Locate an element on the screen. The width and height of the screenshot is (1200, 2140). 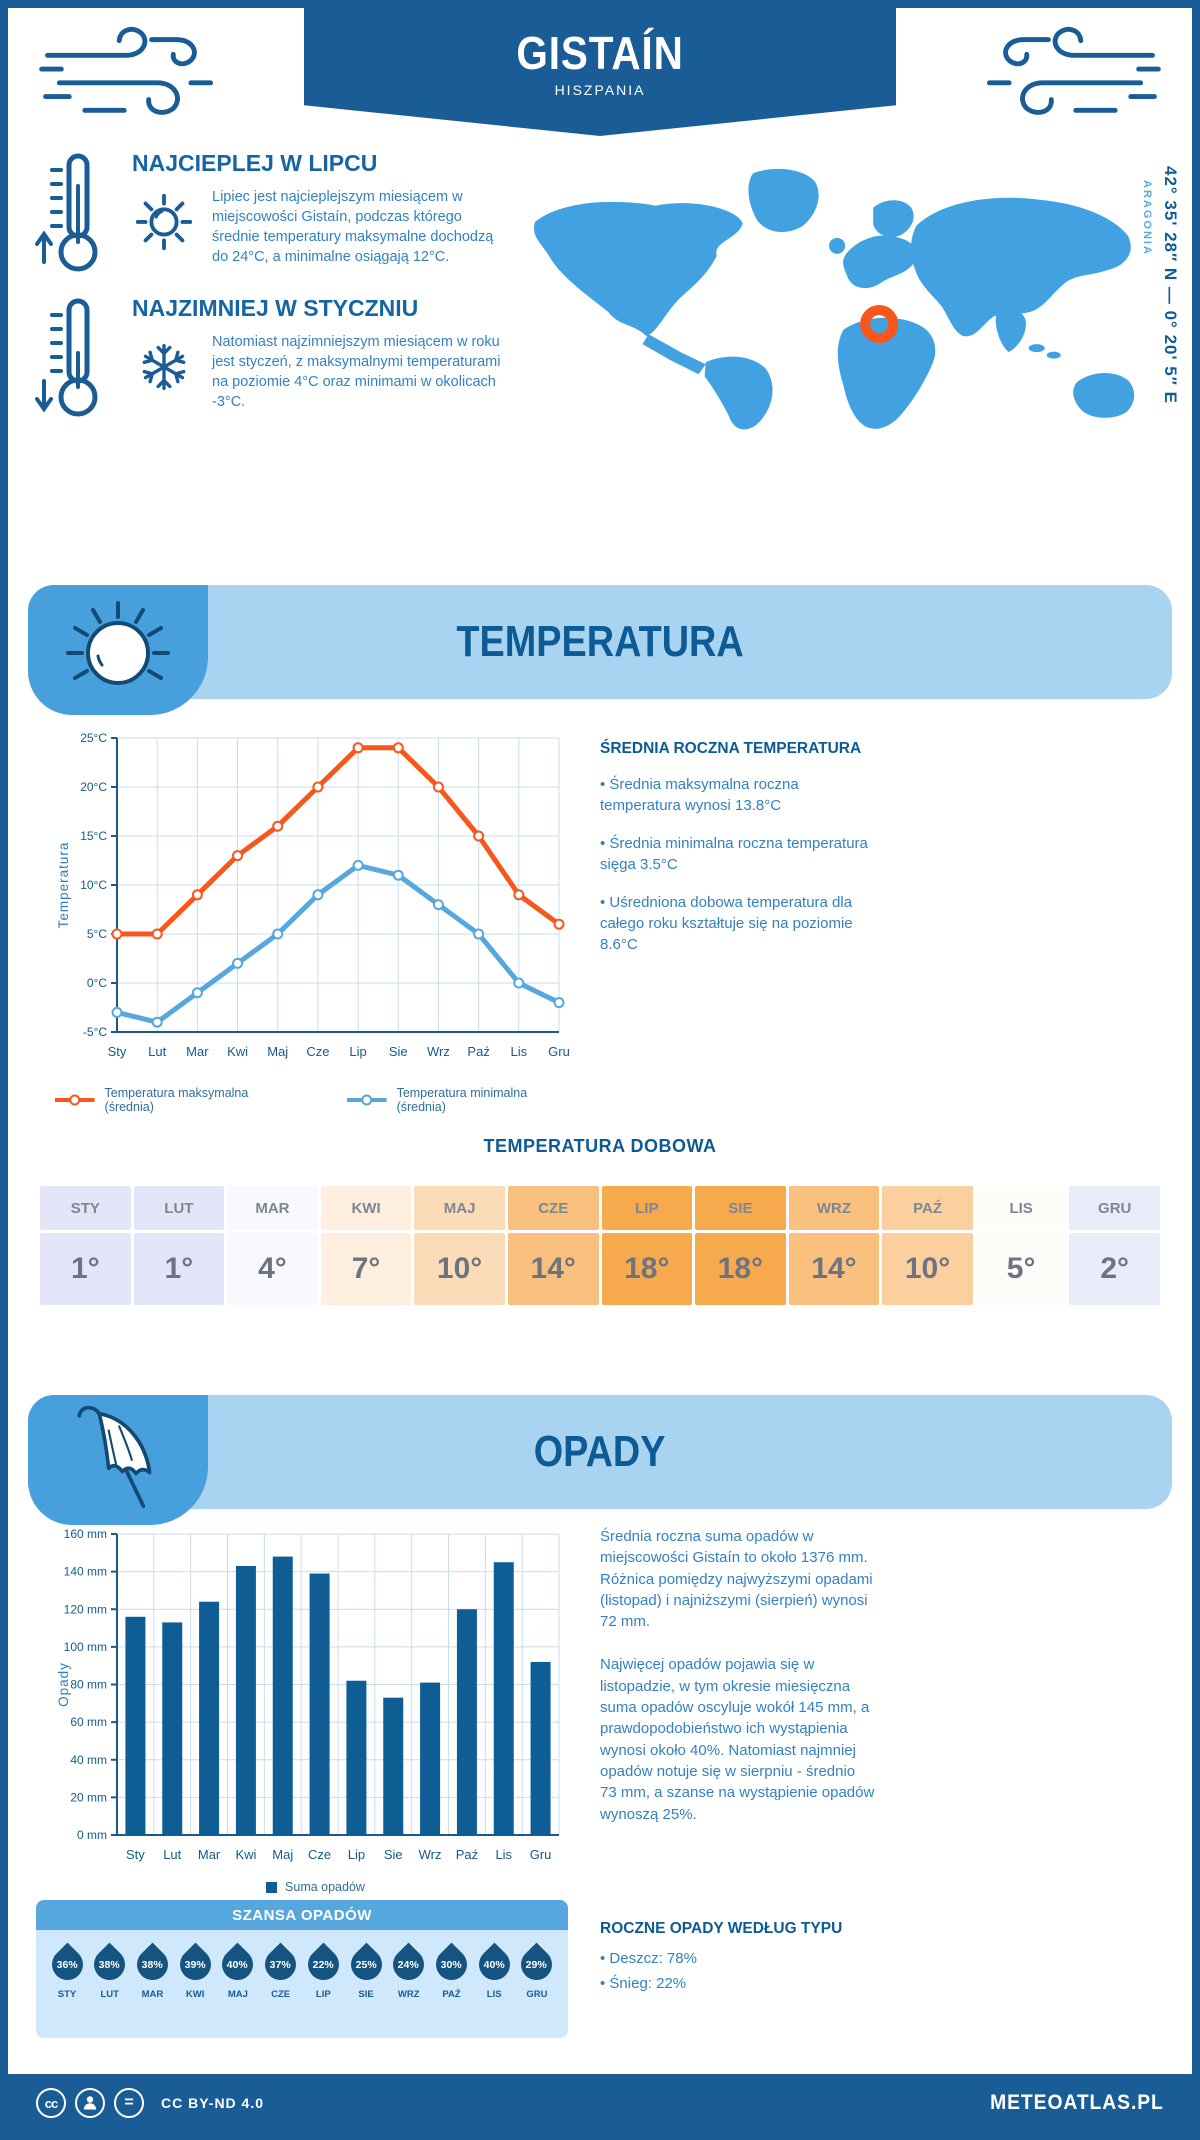
svg-text: 80 mm is located at coordinates (88, 1685).